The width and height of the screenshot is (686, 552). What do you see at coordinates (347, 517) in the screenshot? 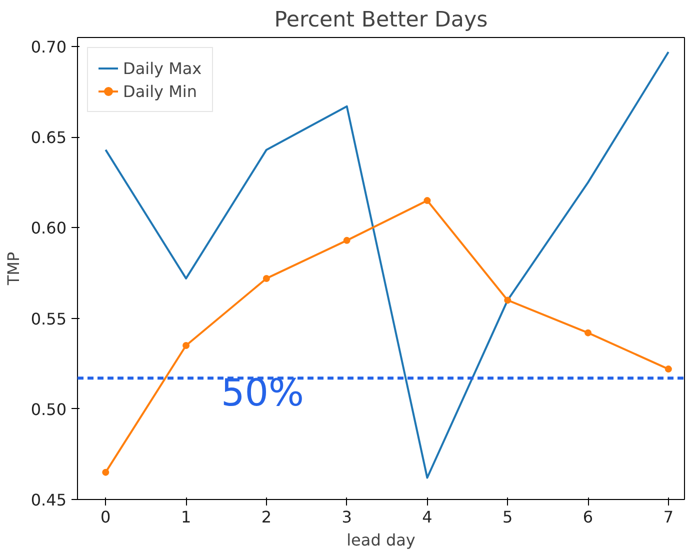
I see `x-tick-label: 3` at bounding box center [347, 517].